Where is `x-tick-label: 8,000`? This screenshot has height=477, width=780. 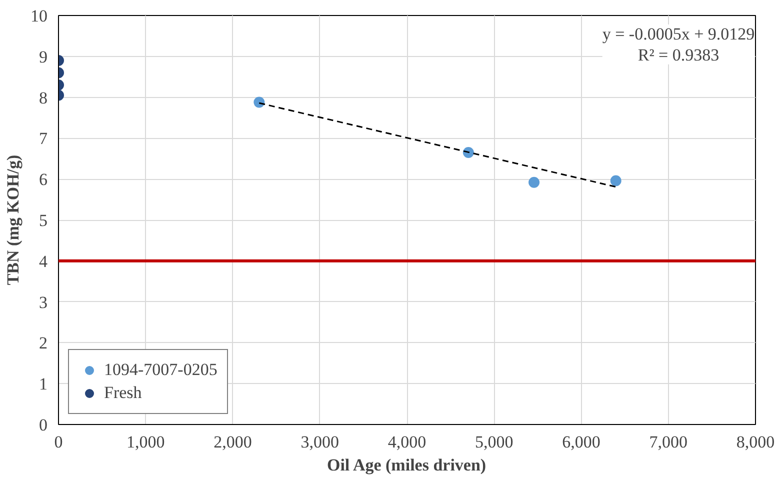 x-tick-label: 8,000 is located at coordinates (755, 442).